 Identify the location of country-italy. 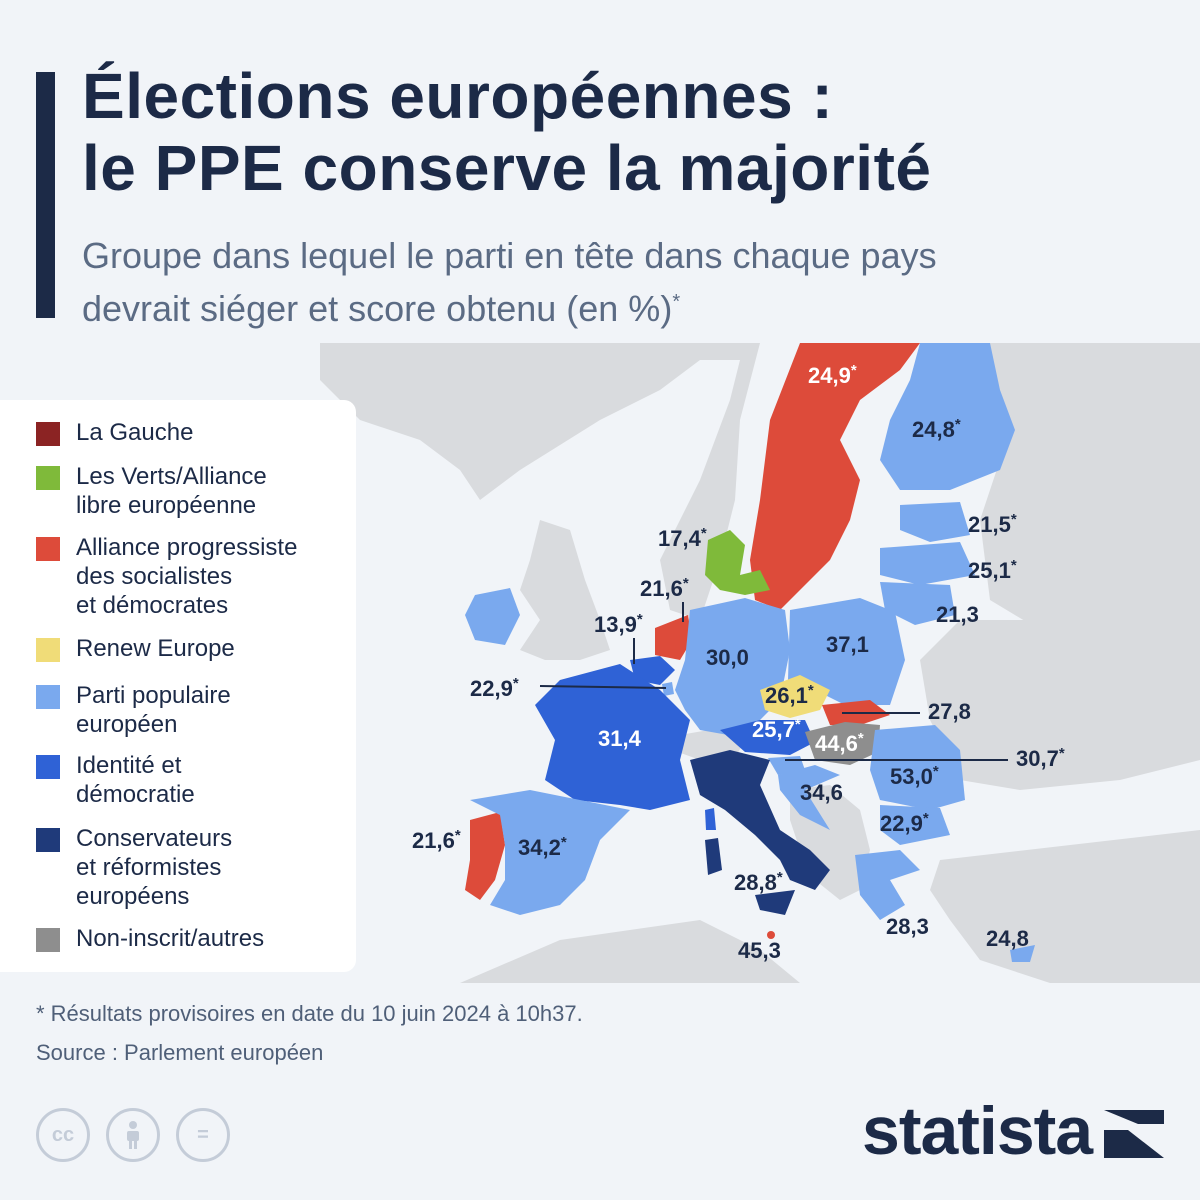
(760, 820).